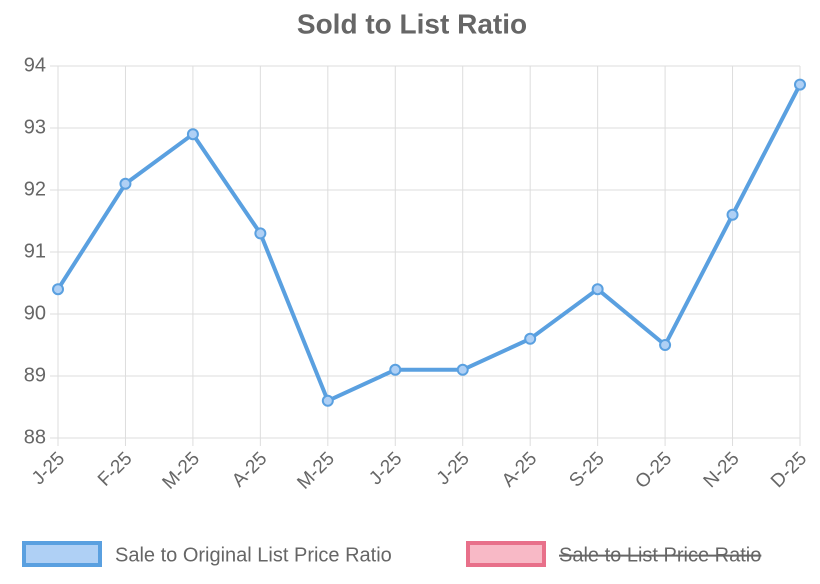 This screenshot has height=584, width=820. Describe the element at coordinates (253, 555) in the screenshot. I see `legend-label: Sale to Original List Price Ratio` at that location.